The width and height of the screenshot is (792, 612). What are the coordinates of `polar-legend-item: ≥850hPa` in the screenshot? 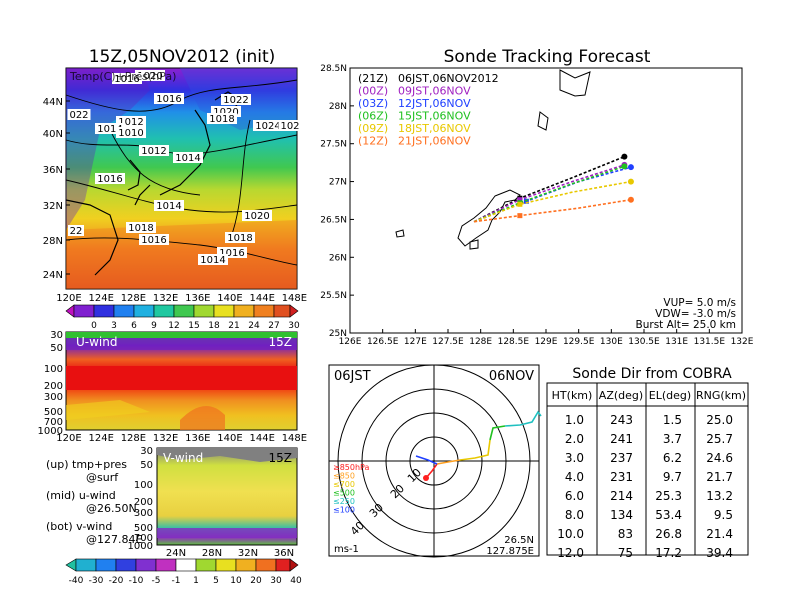 It's located at (351, 467).